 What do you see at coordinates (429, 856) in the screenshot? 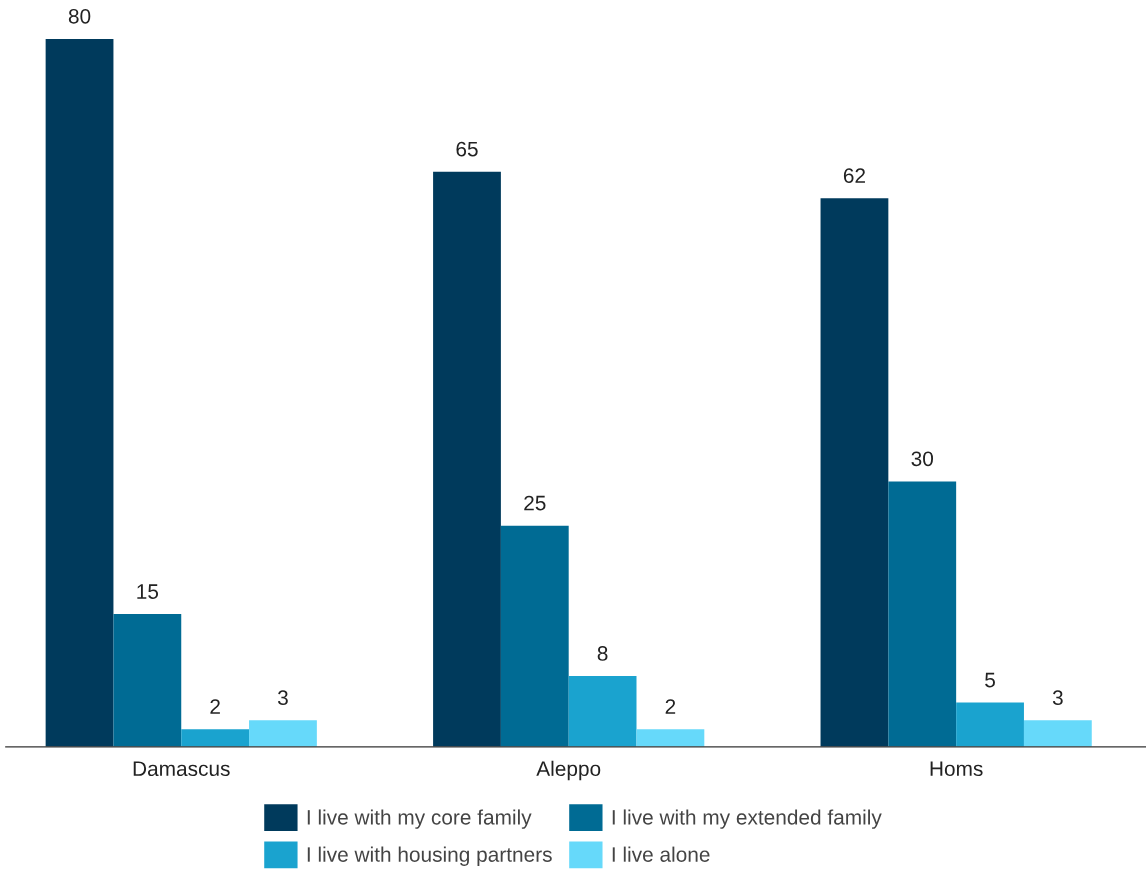
I see `legend-label: I live with housing partners` at bounding box center [429, 856].